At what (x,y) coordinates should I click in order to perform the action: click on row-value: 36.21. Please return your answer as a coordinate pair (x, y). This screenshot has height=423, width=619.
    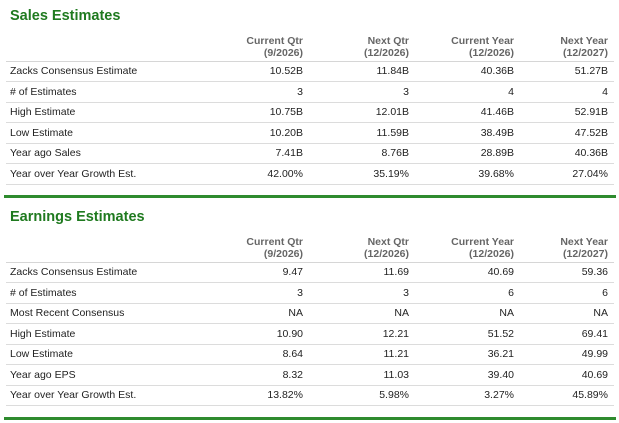
    Looking at the image, I should click on (467, 354).